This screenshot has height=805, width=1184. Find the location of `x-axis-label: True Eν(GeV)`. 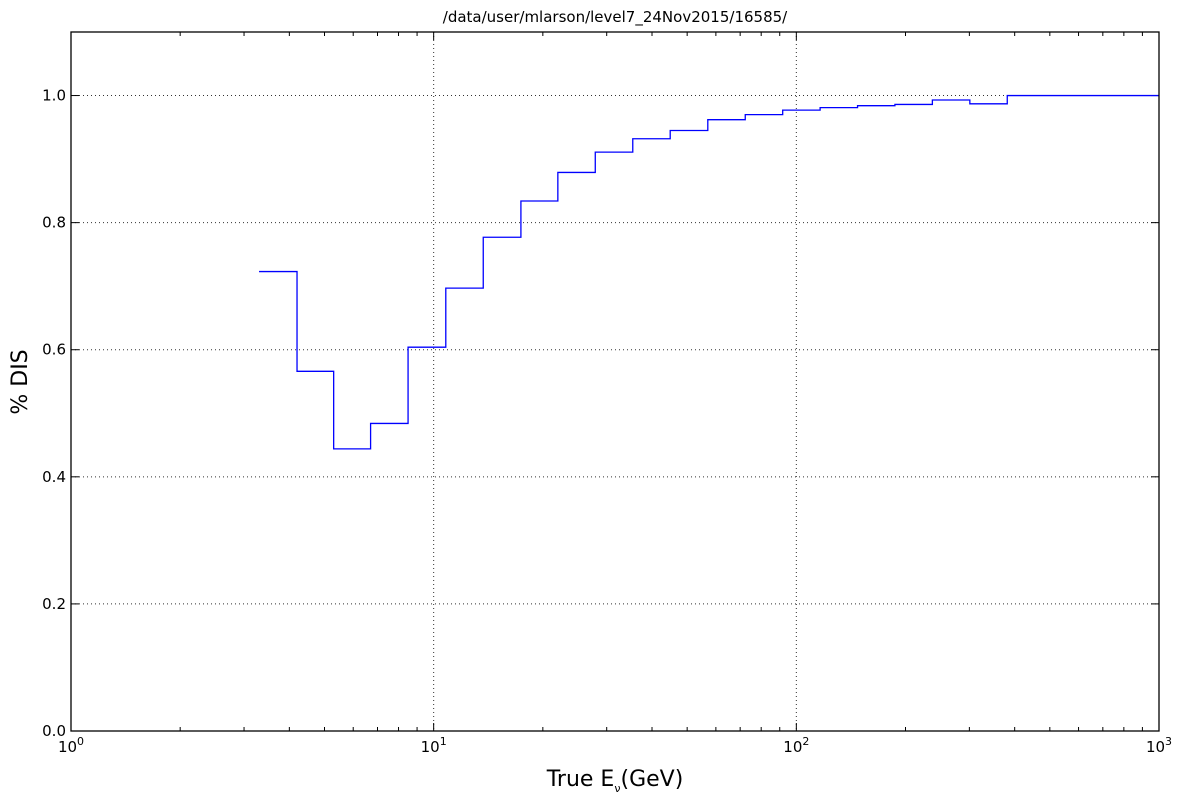

x-axis-label: True Eν(GeV) is located at coordinates (615, 781).